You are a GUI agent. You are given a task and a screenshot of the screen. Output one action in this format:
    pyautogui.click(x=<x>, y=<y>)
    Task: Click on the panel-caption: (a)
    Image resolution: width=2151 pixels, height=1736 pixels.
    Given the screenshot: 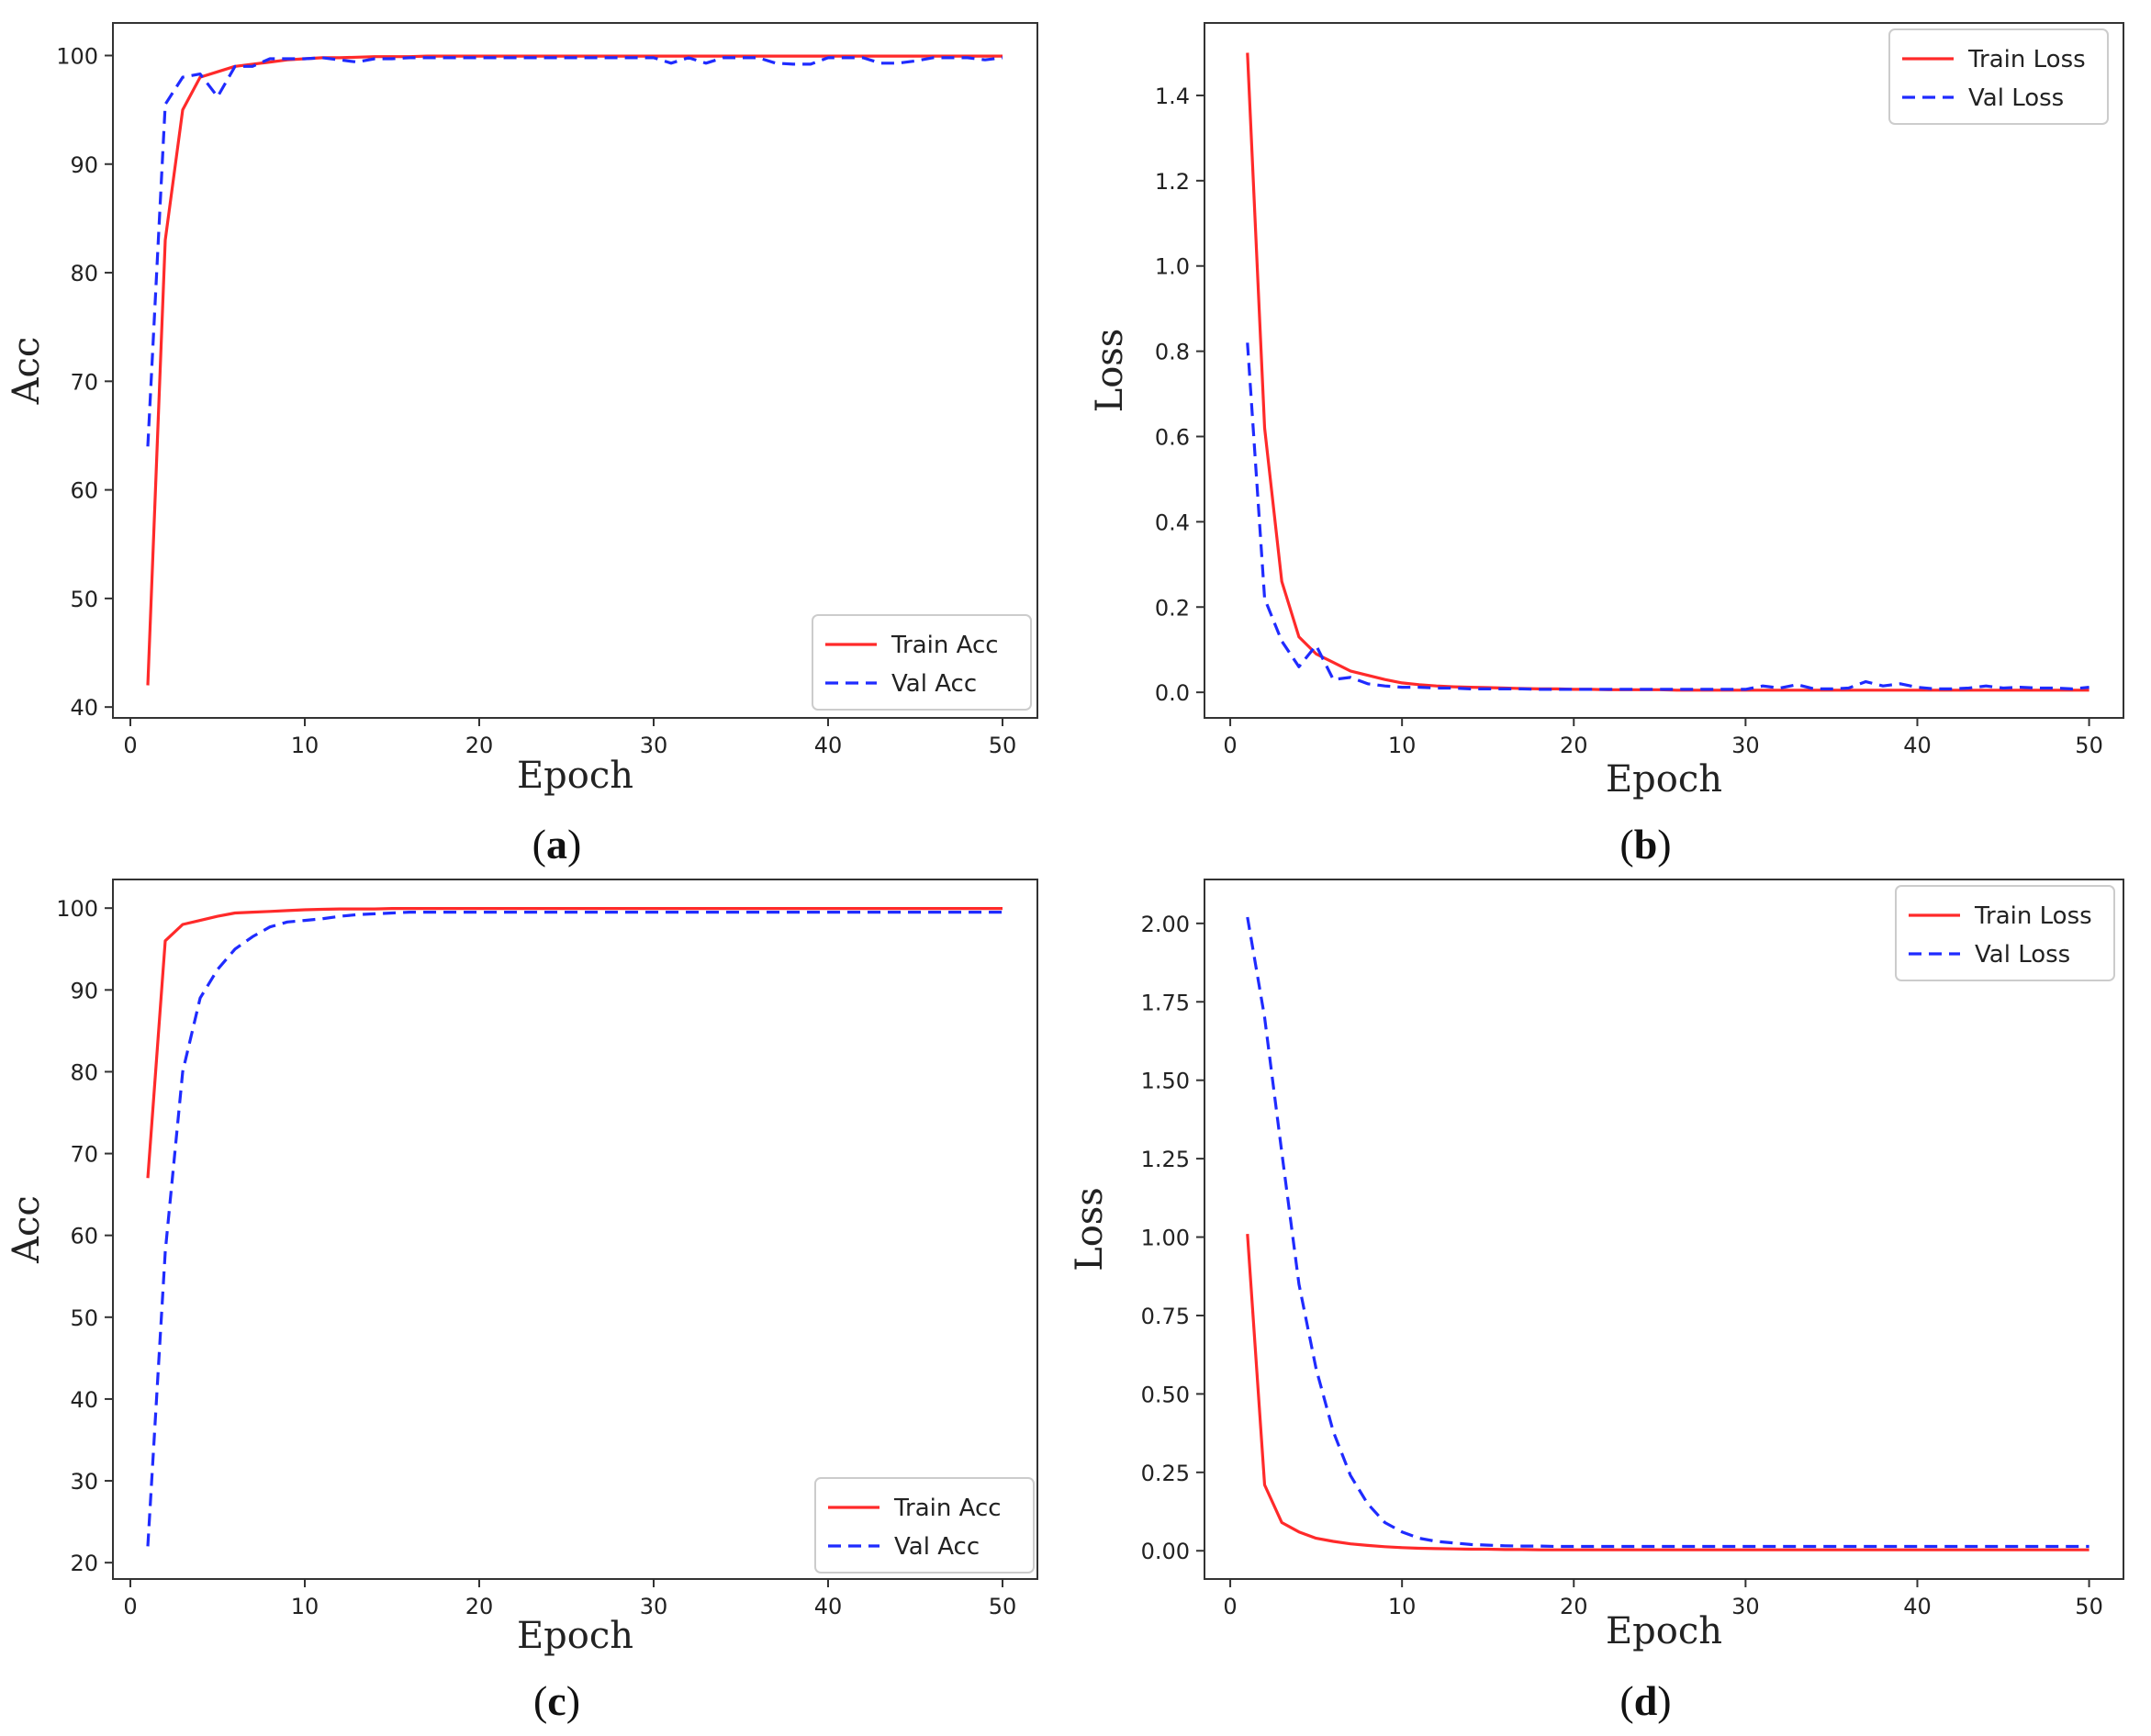 What is the action you would take?
    pyautogui.click(x=557, y=844)
    